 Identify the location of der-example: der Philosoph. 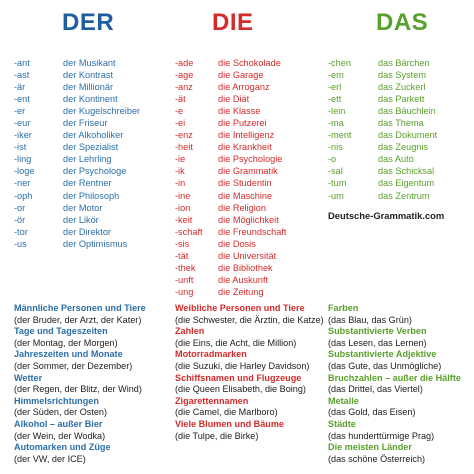
(91, 195).